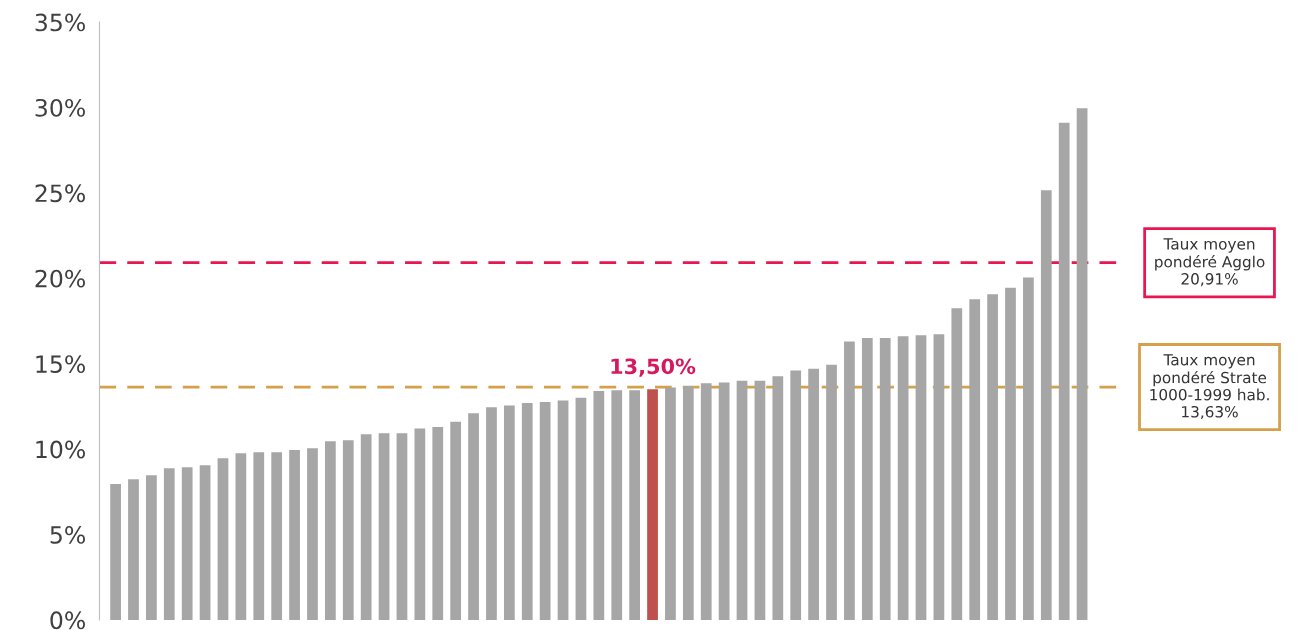 This screenshot has height=630, width=1309. What do you see at coordinates (1209, 387) in the screenshot?
I see `ref-line-label: Taux moyen pondéré Strate 1000-1999 hab. 13,63%` at bounding box center [1209, 387].